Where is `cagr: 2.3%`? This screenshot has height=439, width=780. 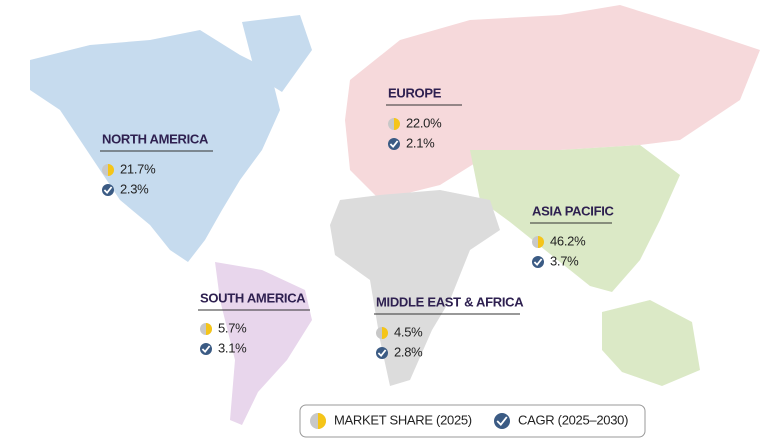 cagr: 2.3% is located at coordinates (134, 188).